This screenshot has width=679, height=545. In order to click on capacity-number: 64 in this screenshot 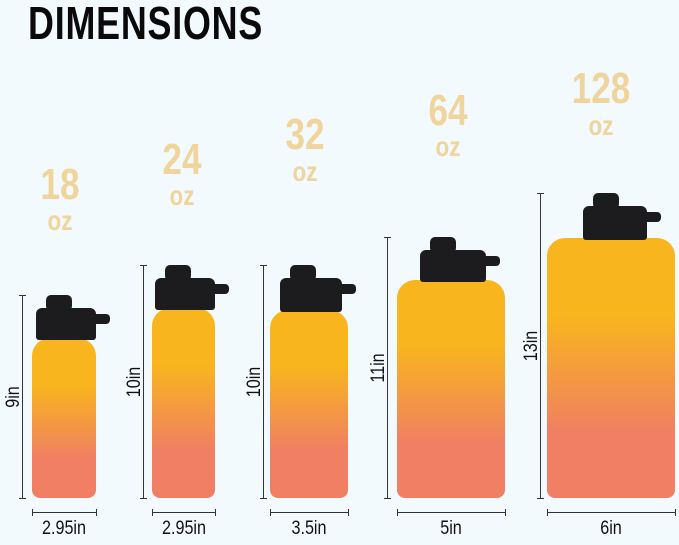, I will do `click(448, 110)`.